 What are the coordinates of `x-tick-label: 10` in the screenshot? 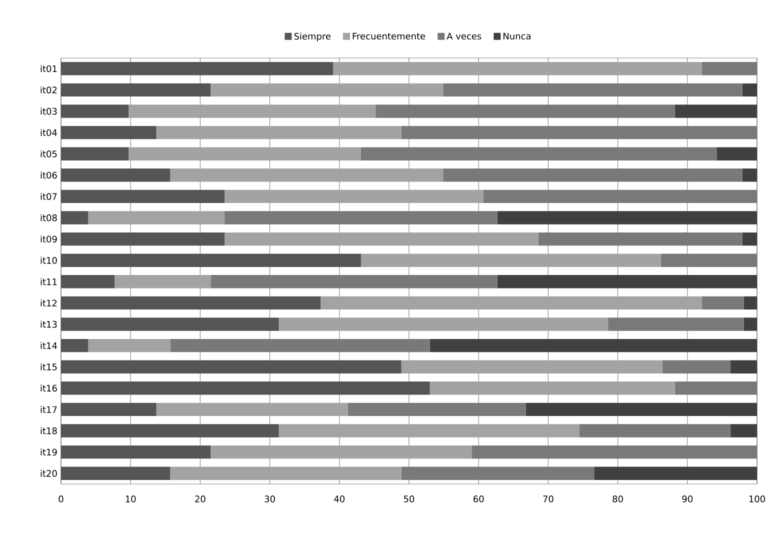 It's located at (131, 499).